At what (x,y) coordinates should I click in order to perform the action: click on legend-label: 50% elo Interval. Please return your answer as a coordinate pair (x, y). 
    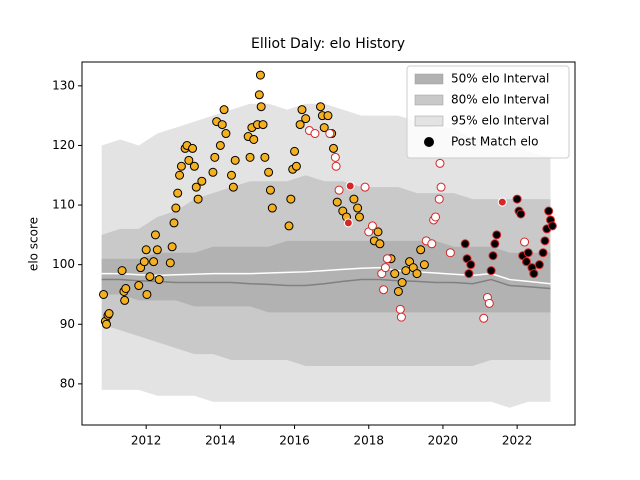
    Looking at the image, I should click on (500, 79).